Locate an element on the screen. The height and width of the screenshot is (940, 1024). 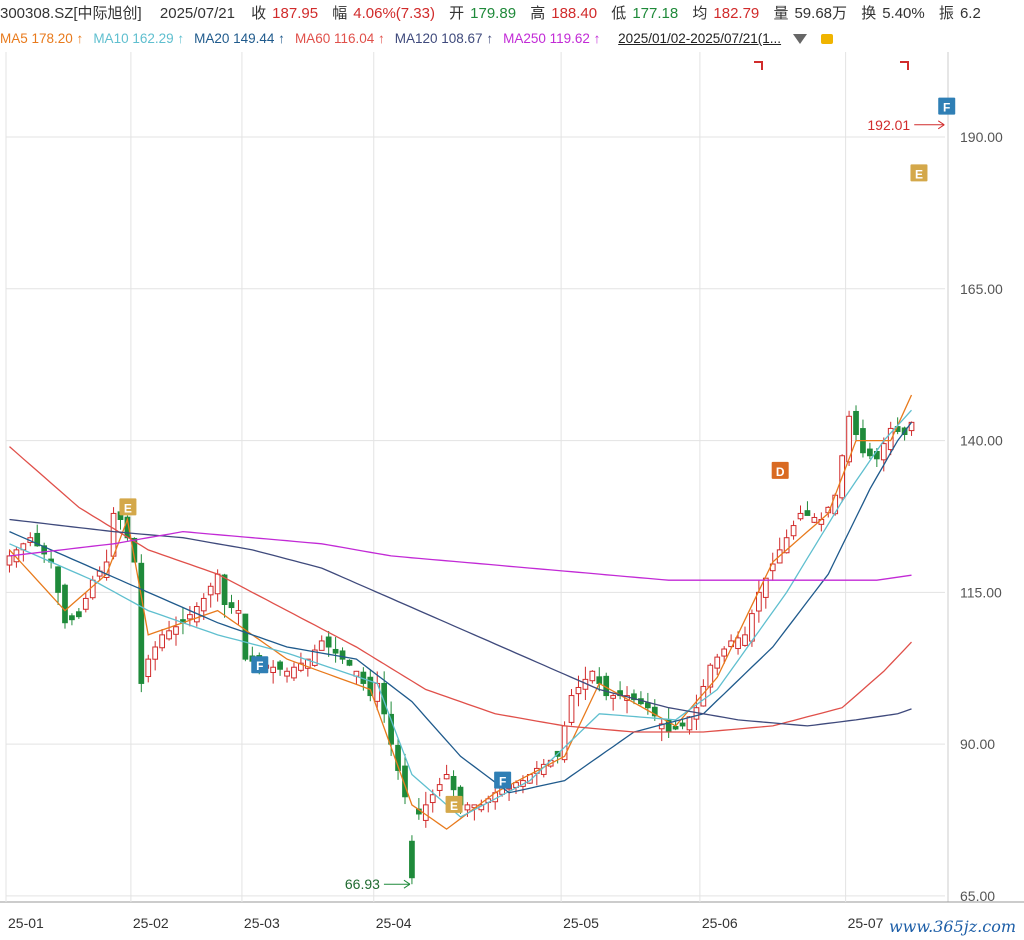
y-tick-label: 165.00 is located at coordinates (981, 289).